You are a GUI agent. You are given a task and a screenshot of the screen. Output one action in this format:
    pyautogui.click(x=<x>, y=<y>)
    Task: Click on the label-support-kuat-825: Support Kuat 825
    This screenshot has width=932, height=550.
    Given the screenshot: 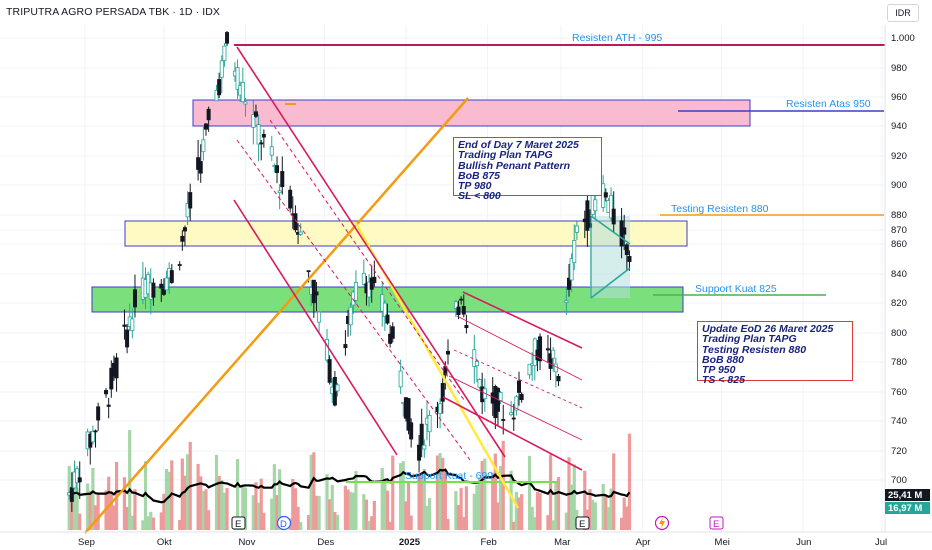 What is the action you would take?
    pyautogui.click(x=736, y=289)
    